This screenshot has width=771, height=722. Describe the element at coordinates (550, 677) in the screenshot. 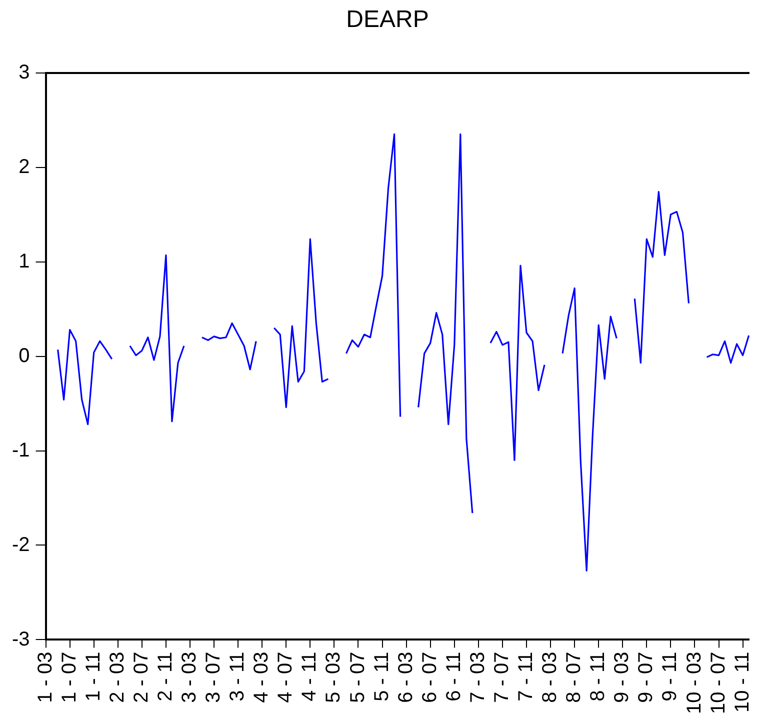

I see `x-tick-label: 8 - 03` at that location.